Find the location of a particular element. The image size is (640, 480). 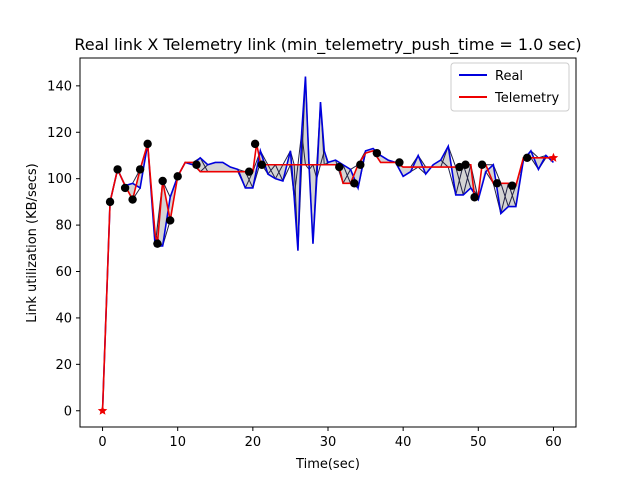

x-tick-label: 10 is located at coordinates (177, 442).